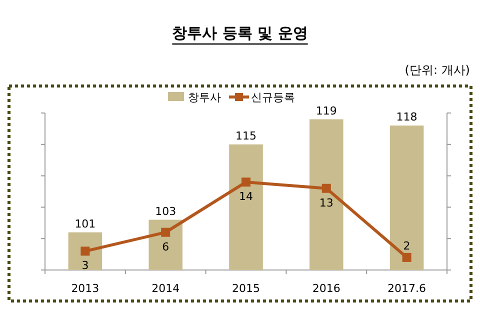 The image size is (480, 319). I want to click on data-label: 119, so click(326, 111).